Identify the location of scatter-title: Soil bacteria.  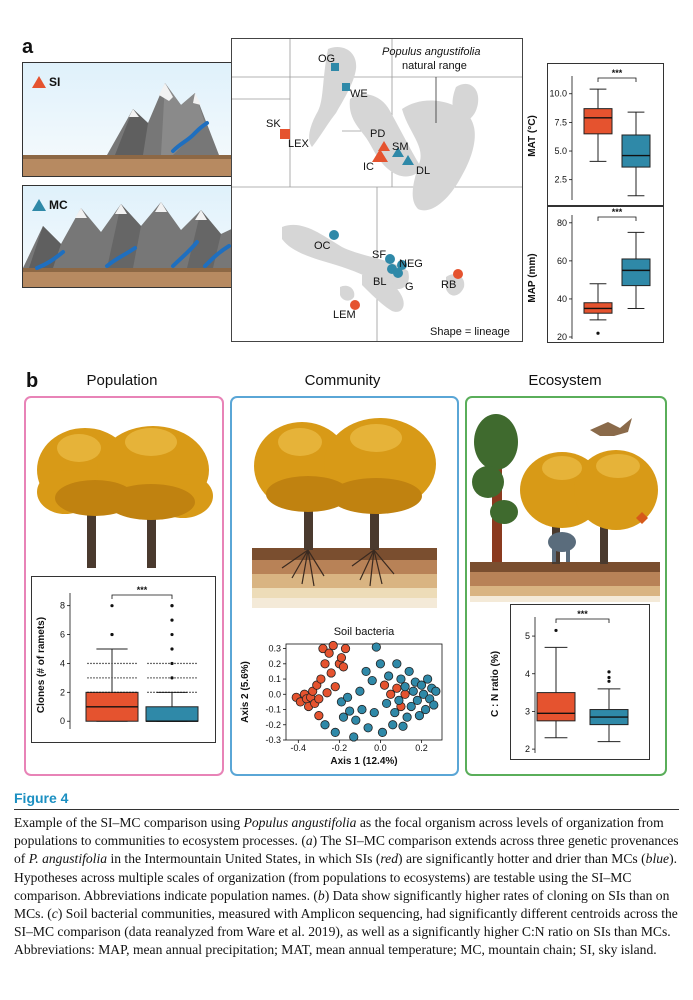
(364, 632).